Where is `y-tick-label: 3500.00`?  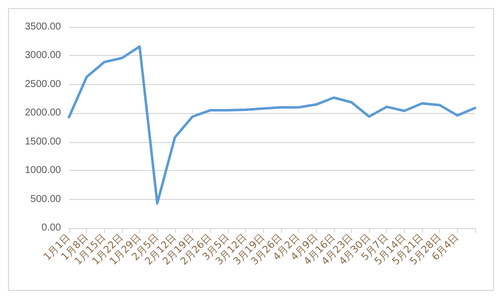 y-tick-label: 3500.00 is located at coordinates (43, 27).